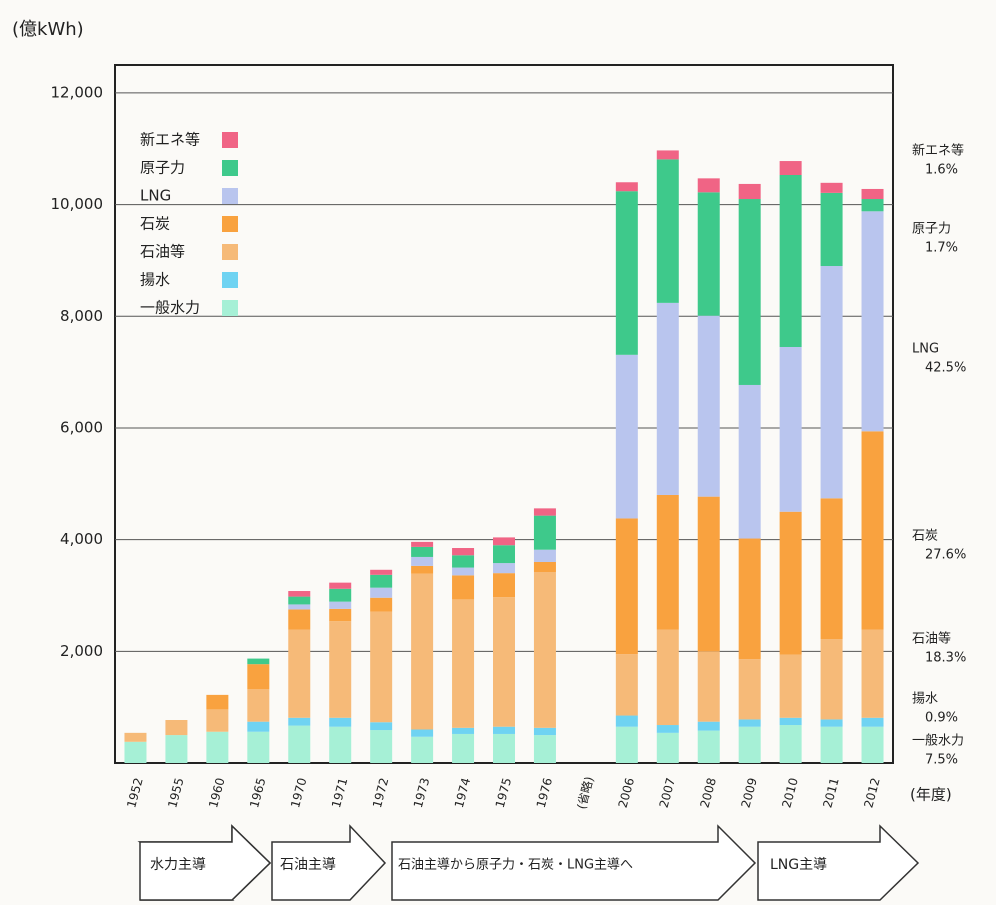 Image resolution: width=996 pixels, height=905 pixels. Describe the element at coordinates (170, 140) in the screenshot. I see `legend-label: 新エネ等` at that location.